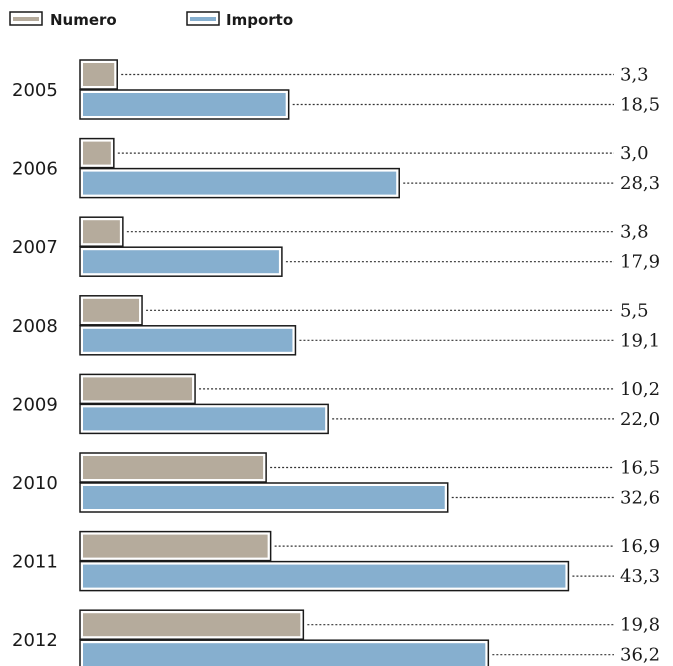 This screenshot has width=673, height=666. Describe the element at coordinates (336, 482) in the screenshot. I see `bar-group-2010: 2010 16,5 32,6` at that location.